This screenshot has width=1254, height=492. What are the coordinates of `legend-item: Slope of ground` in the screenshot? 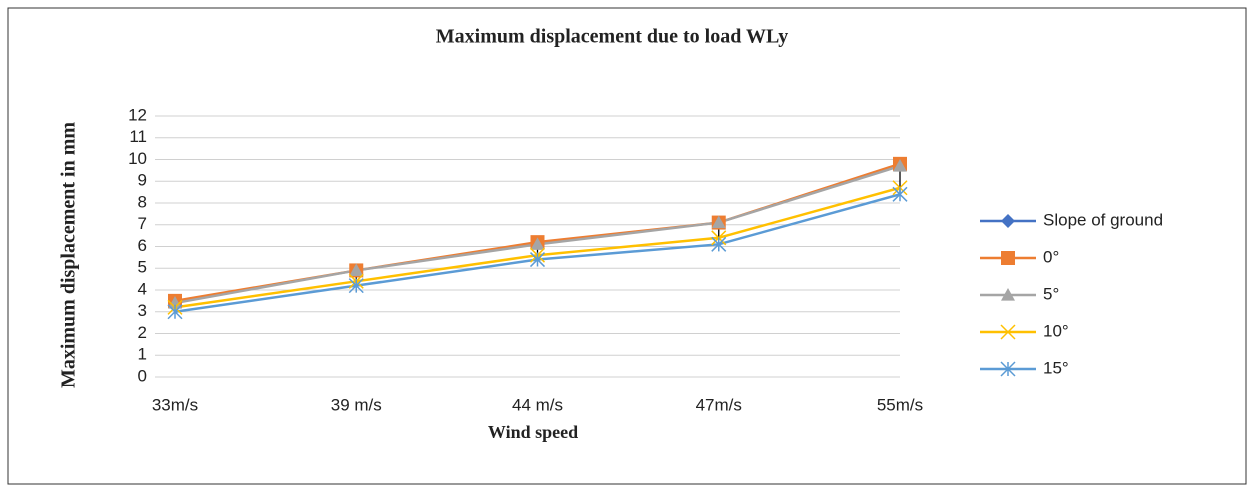 It's located at (1071, 219).